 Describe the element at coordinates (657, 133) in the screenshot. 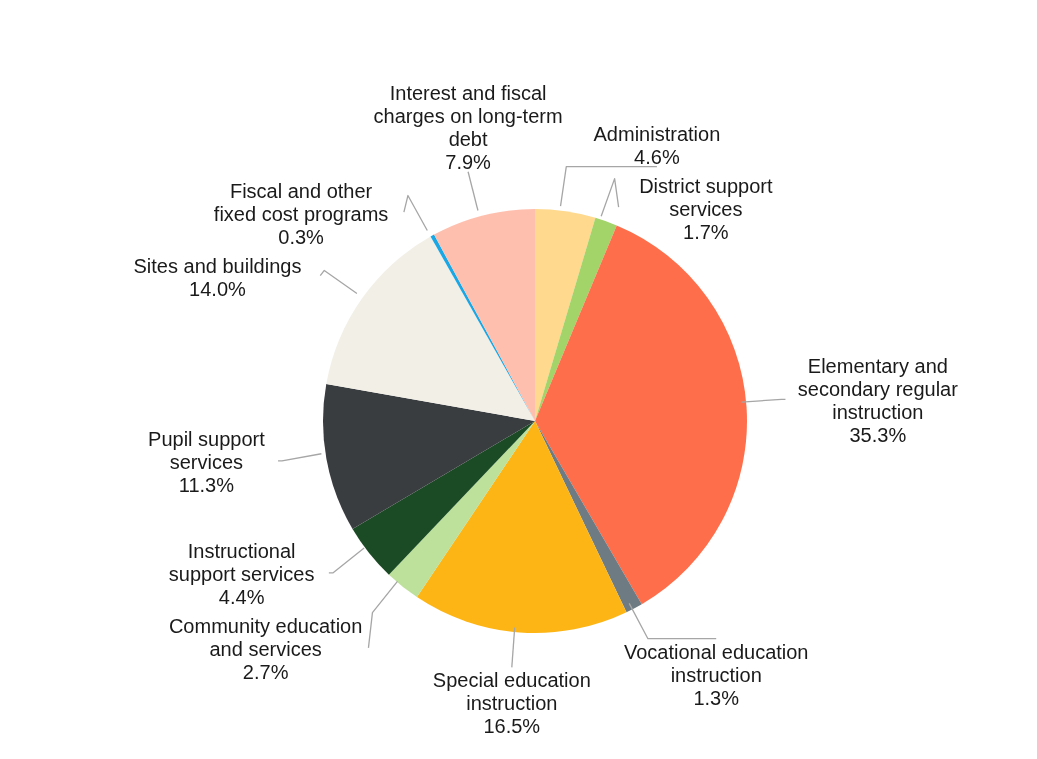

I see `slice-label: Administration` at that location.